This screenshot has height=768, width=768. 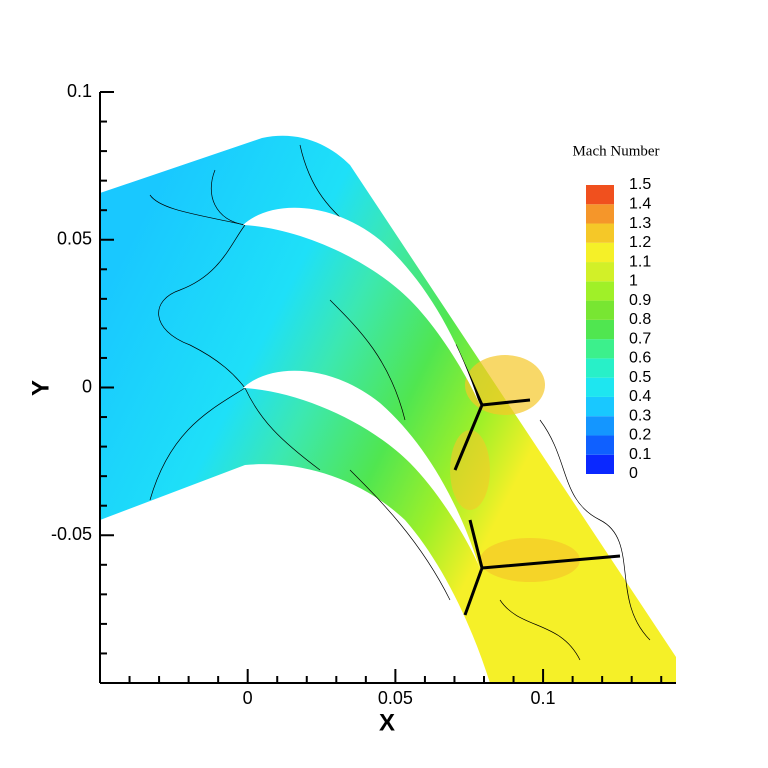 I want to click on y-tick-label: 0, so click(x=87, y=386).